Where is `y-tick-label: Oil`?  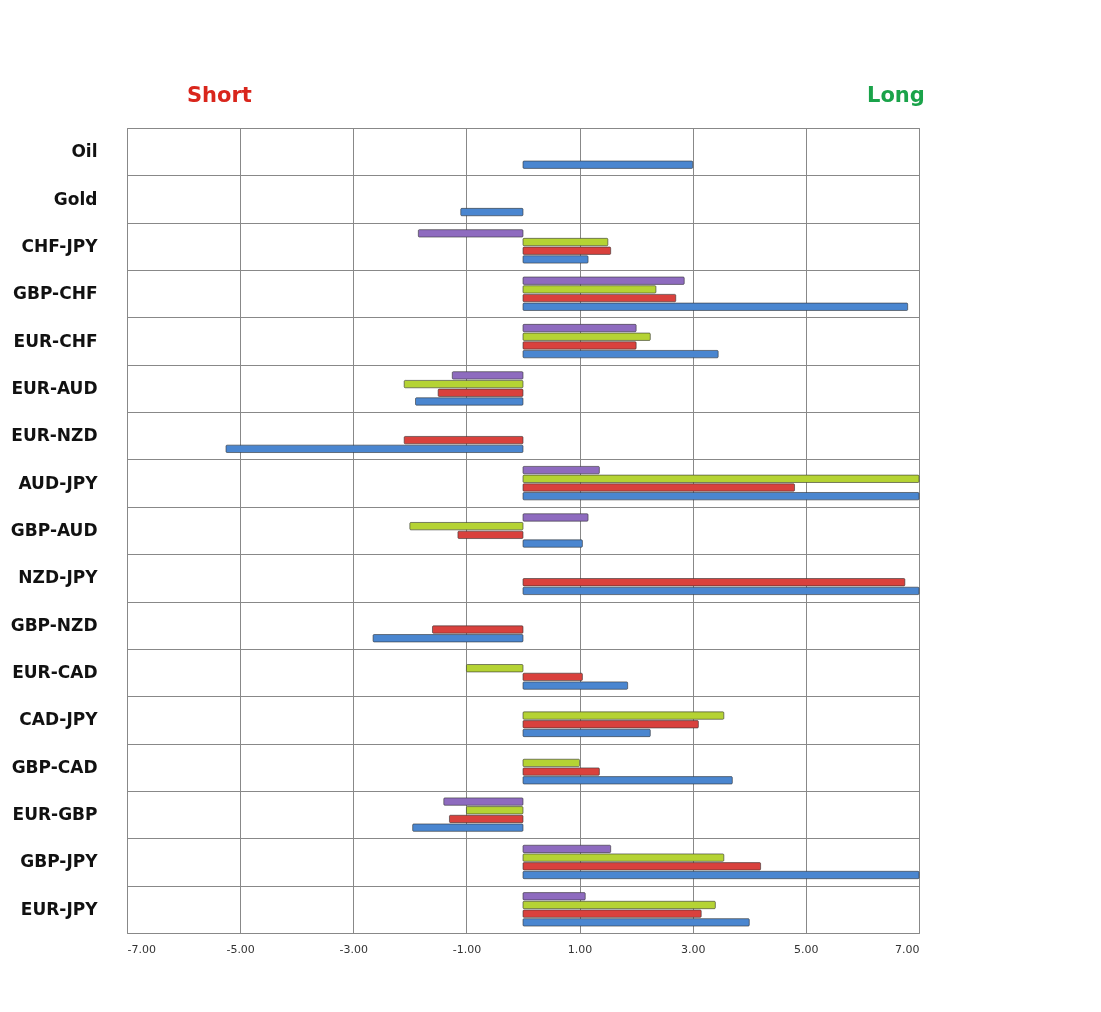 y-tick-label: Oil is located at coordinates (84, 151).